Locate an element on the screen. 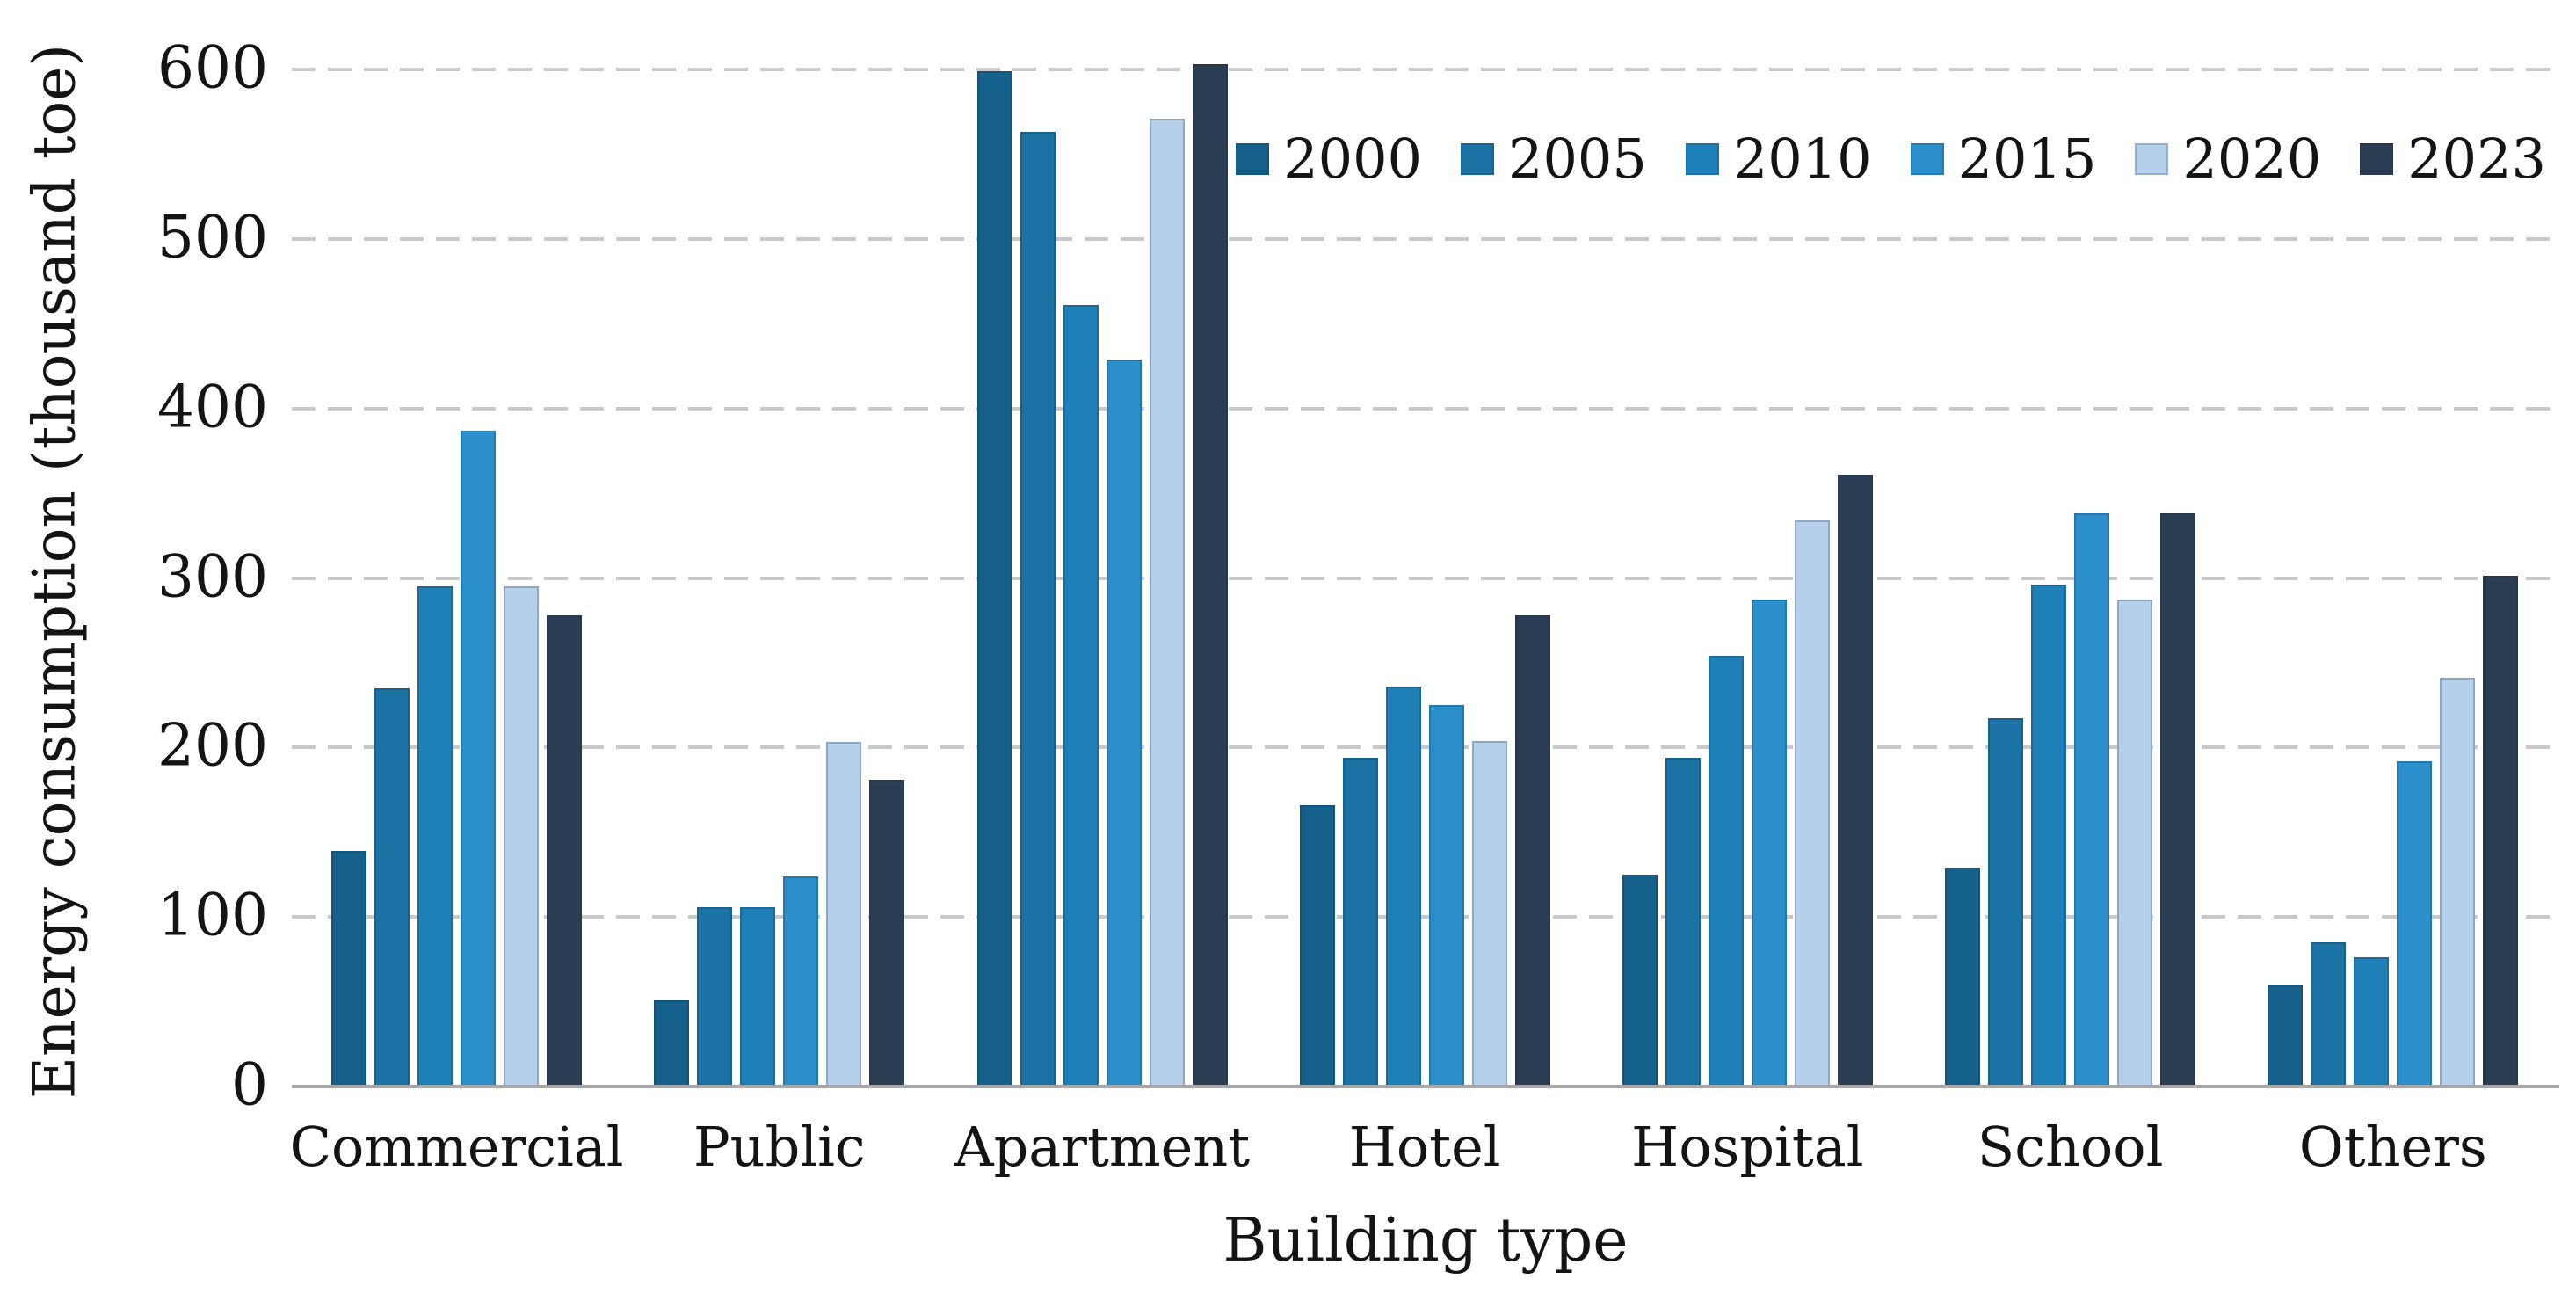 This screenshot has height=1301, width=2576. bar-others-2015 is located at coordinates (2415, 923).